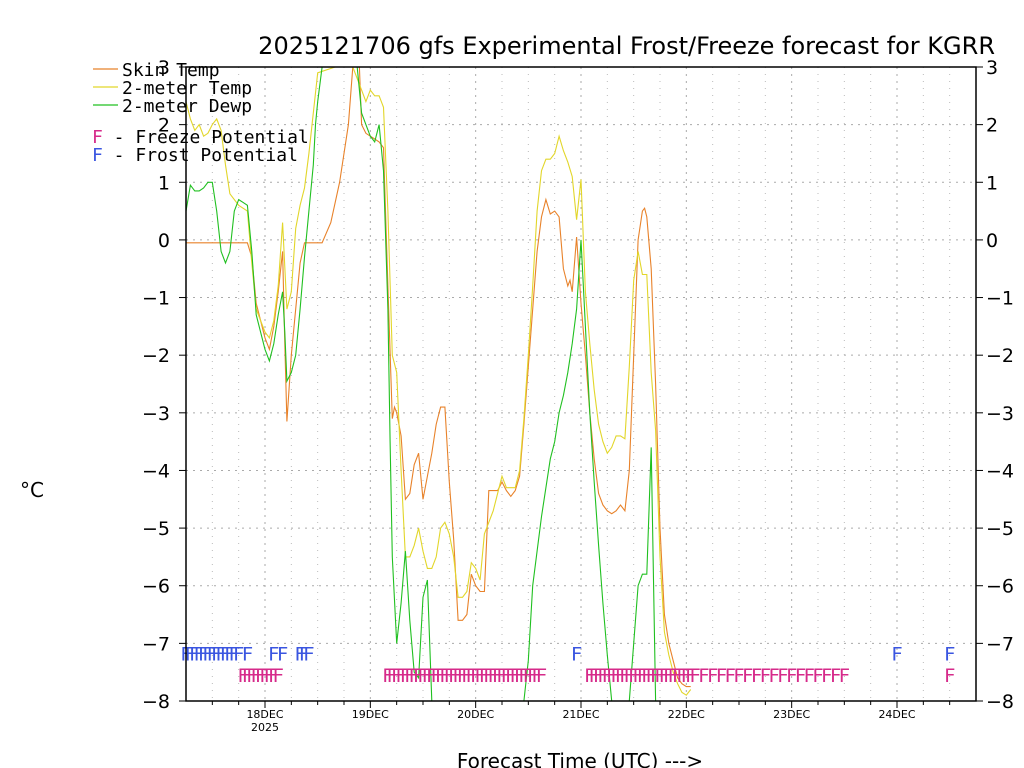  I want to click on y-tick-label-left: 2, so click(164, 126).